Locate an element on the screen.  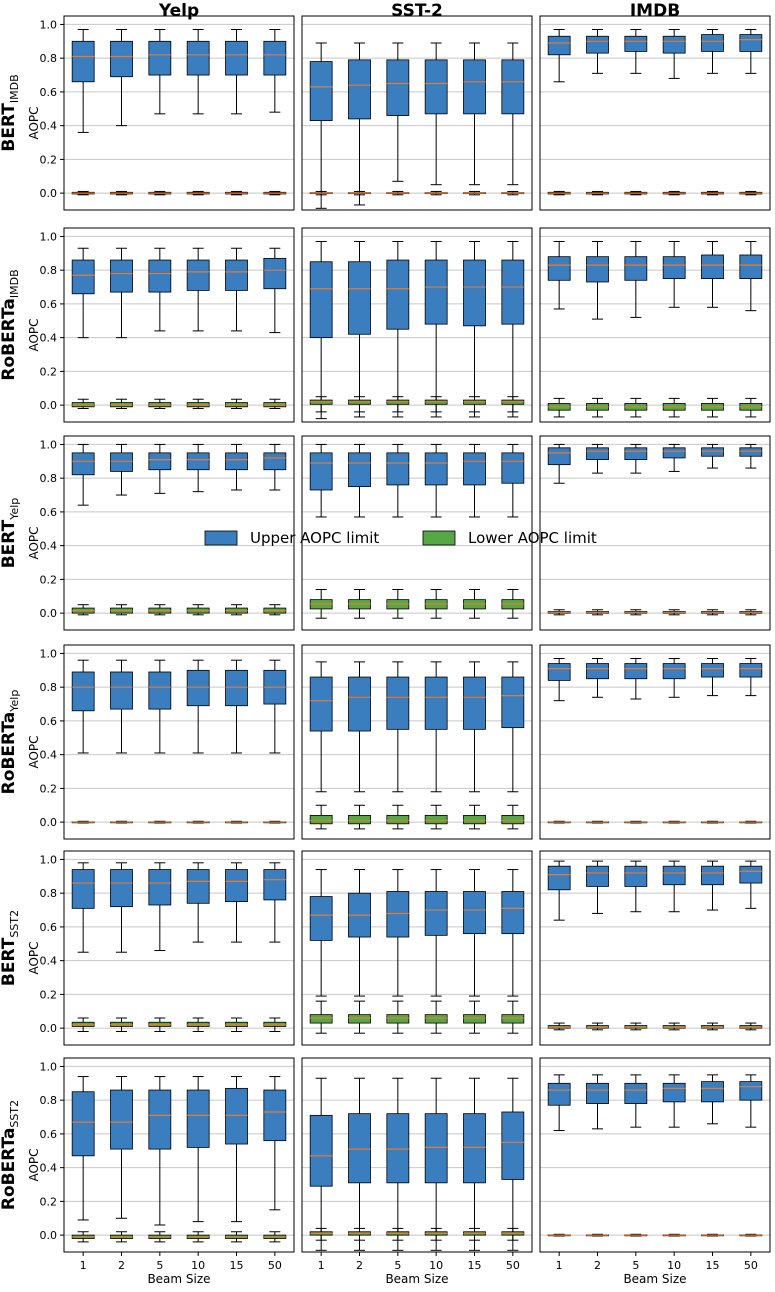
x-tick-label: 15 is located at coordinates (475, 1265).